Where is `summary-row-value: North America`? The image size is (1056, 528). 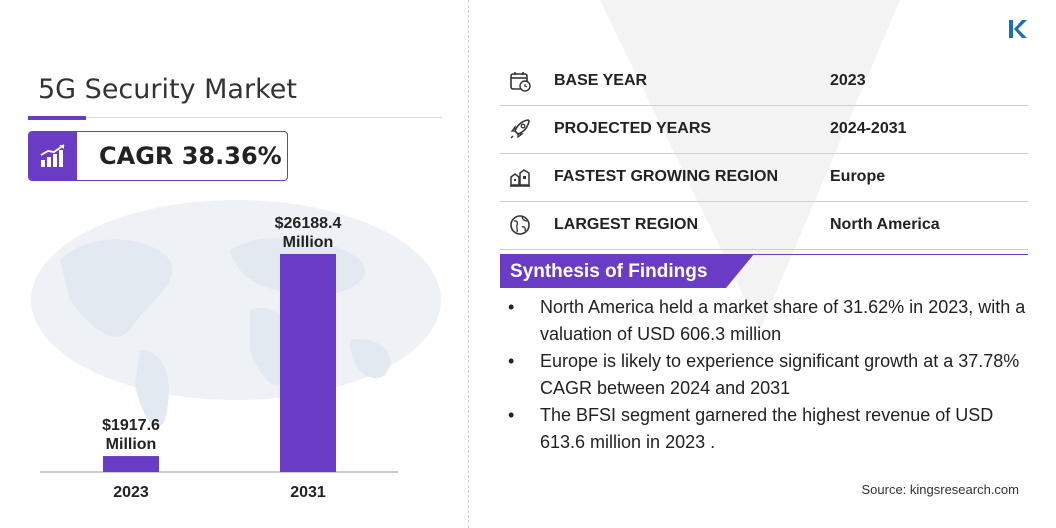
summary-row-value: North America is located at coordinates (885, 224).